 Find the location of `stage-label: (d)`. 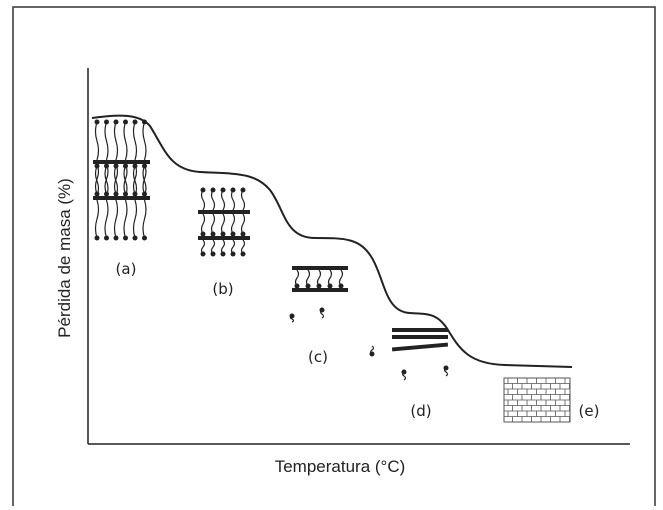

stage-label: (d) is located at coordinates (420, 411).